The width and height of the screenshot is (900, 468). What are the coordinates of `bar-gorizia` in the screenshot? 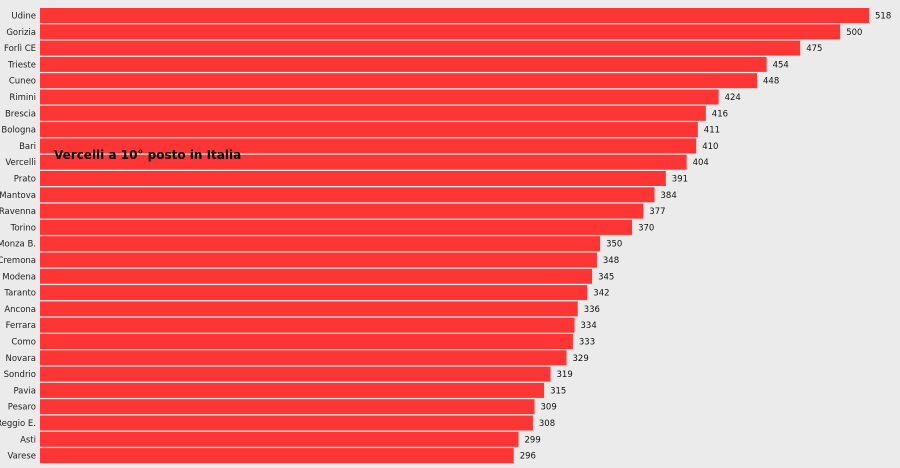 It's located at (440, 32).